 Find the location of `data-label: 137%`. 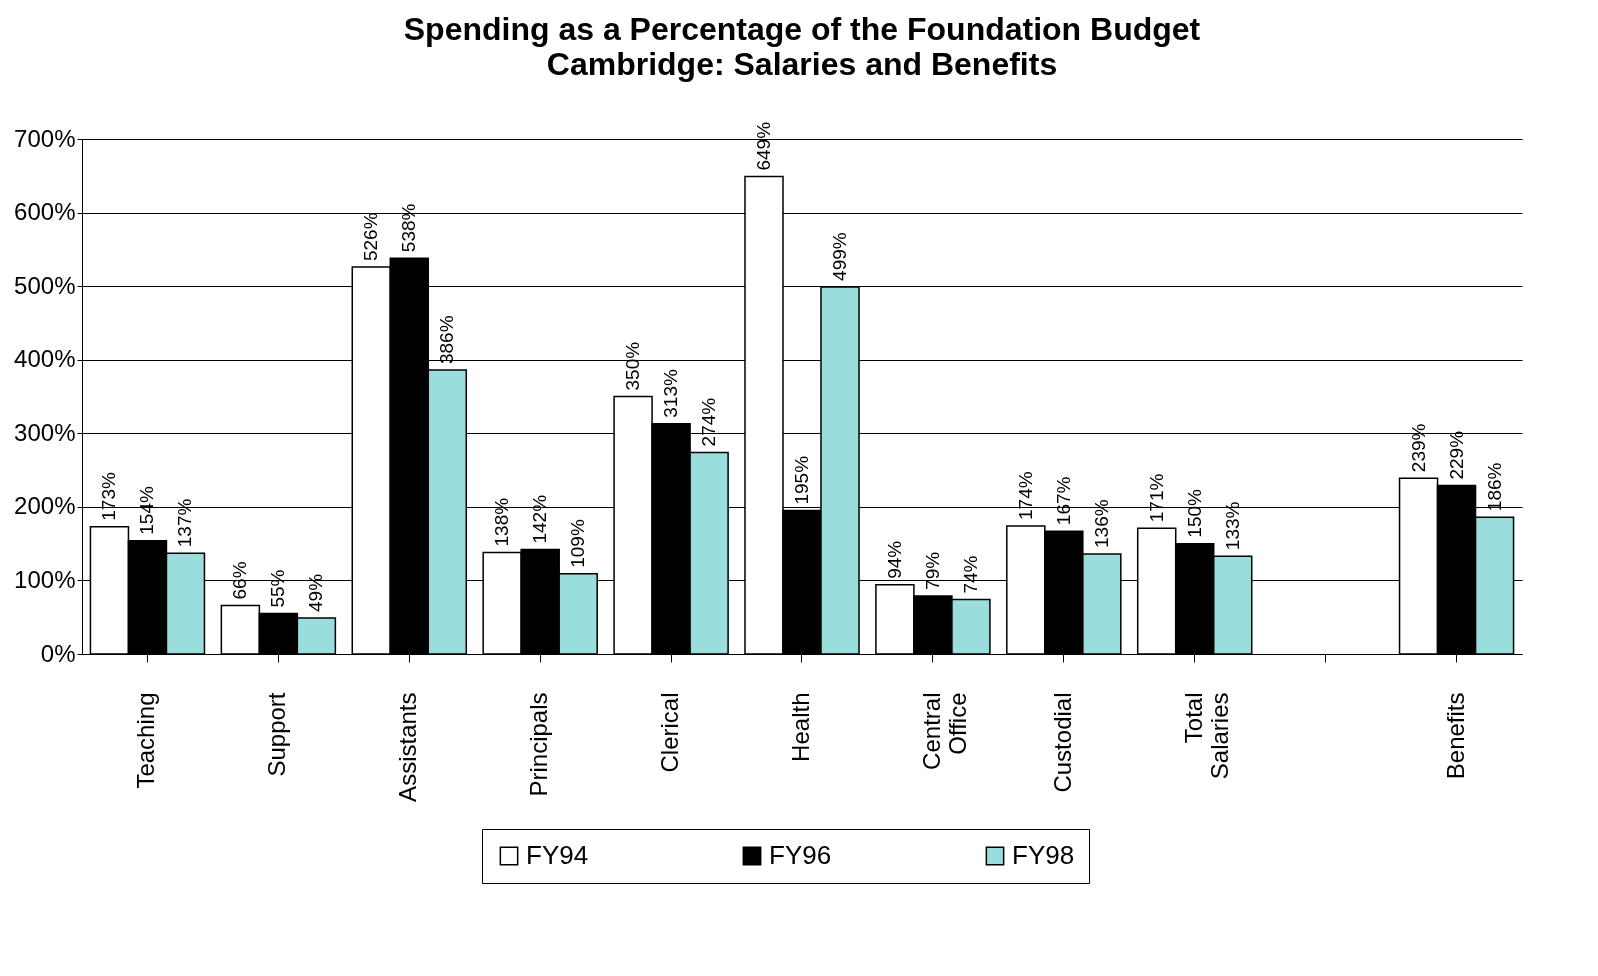

data-label: 137% is located at coordinates (185, 523).